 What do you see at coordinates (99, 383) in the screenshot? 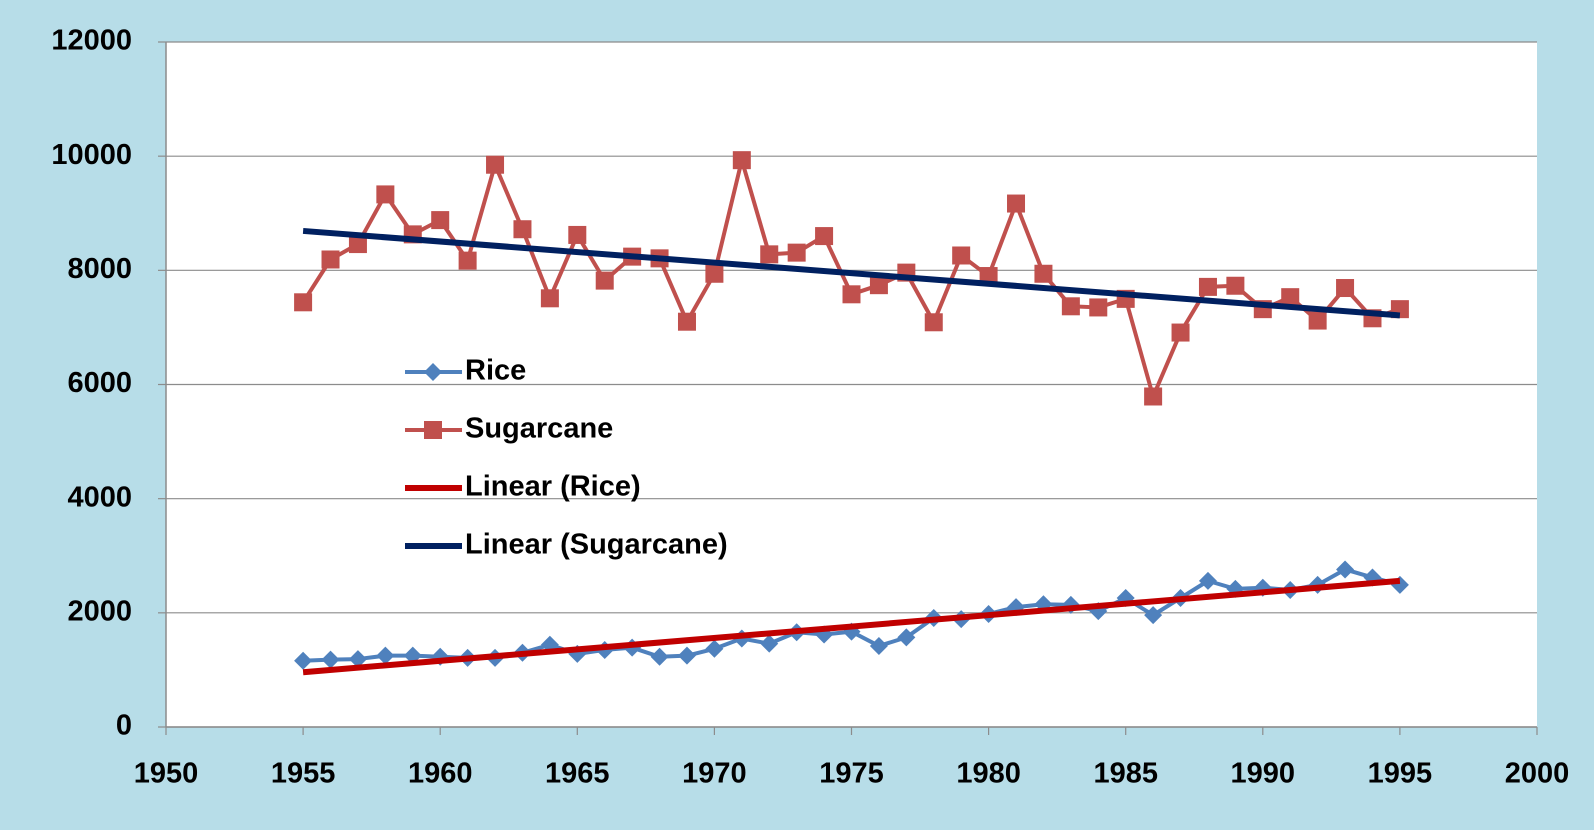
I see `y-tick-label: 6000` at bounding box center [99, 383].